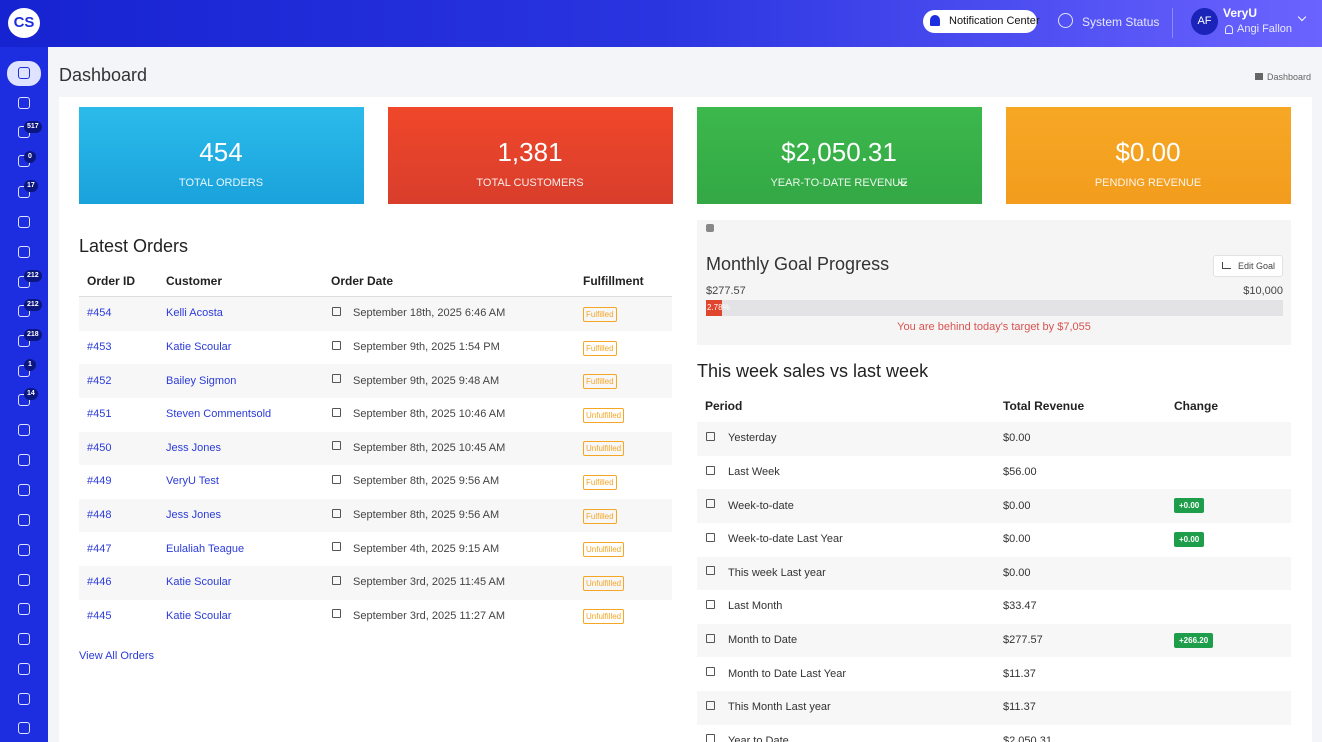  Describe the element at coordinates (99, 313) in the screenshot. I see `order-id: #454` at that location.